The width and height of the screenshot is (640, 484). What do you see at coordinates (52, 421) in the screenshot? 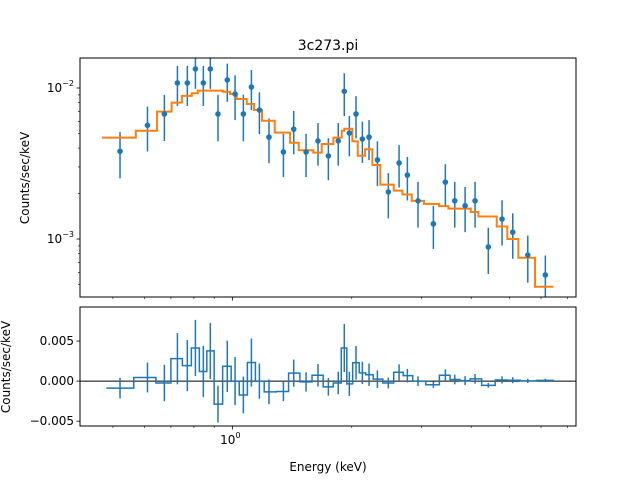
I see `y-tick-label: −0.005` at bounding box center [52, 421].